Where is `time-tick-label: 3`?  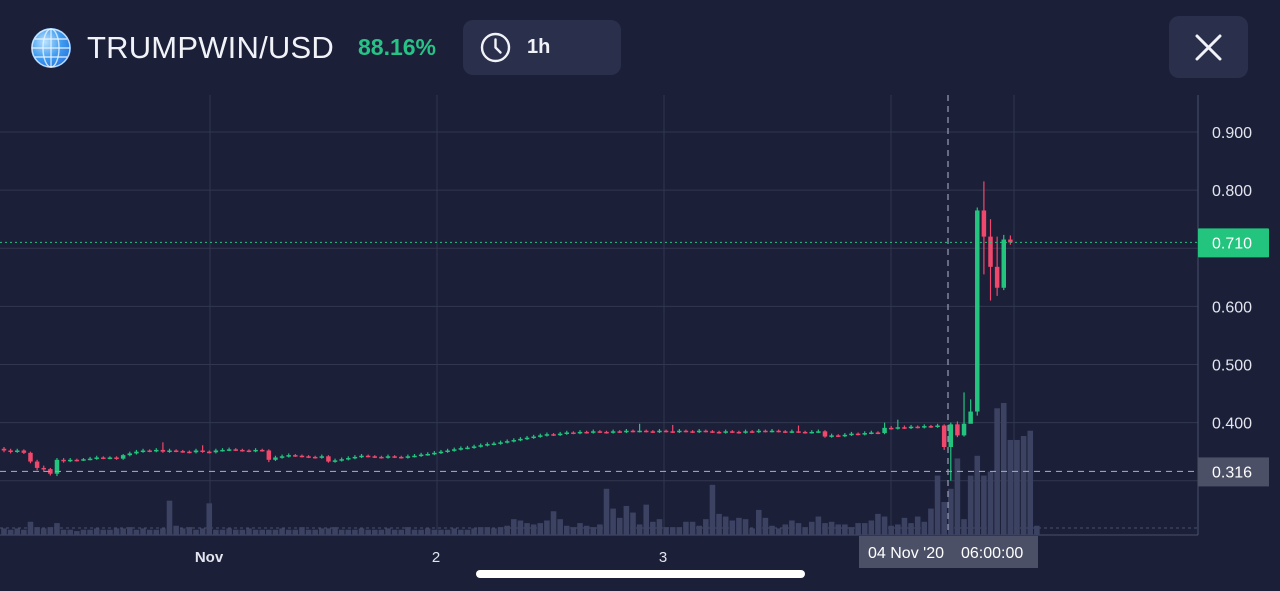
time-tick-label: 3 is located at coordinates (663, 557).